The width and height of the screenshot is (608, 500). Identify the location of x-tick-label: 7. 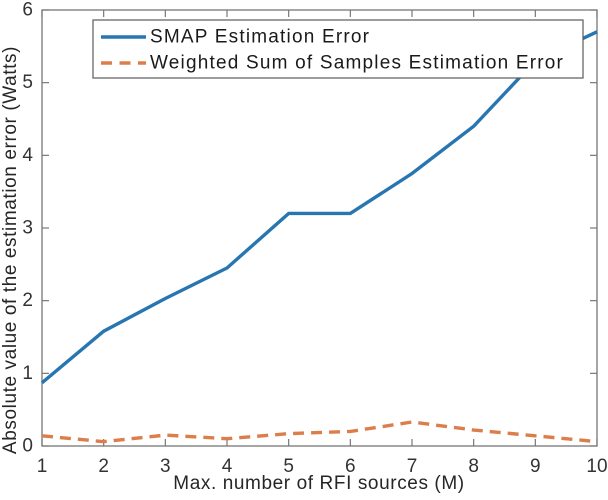
(412, 466).